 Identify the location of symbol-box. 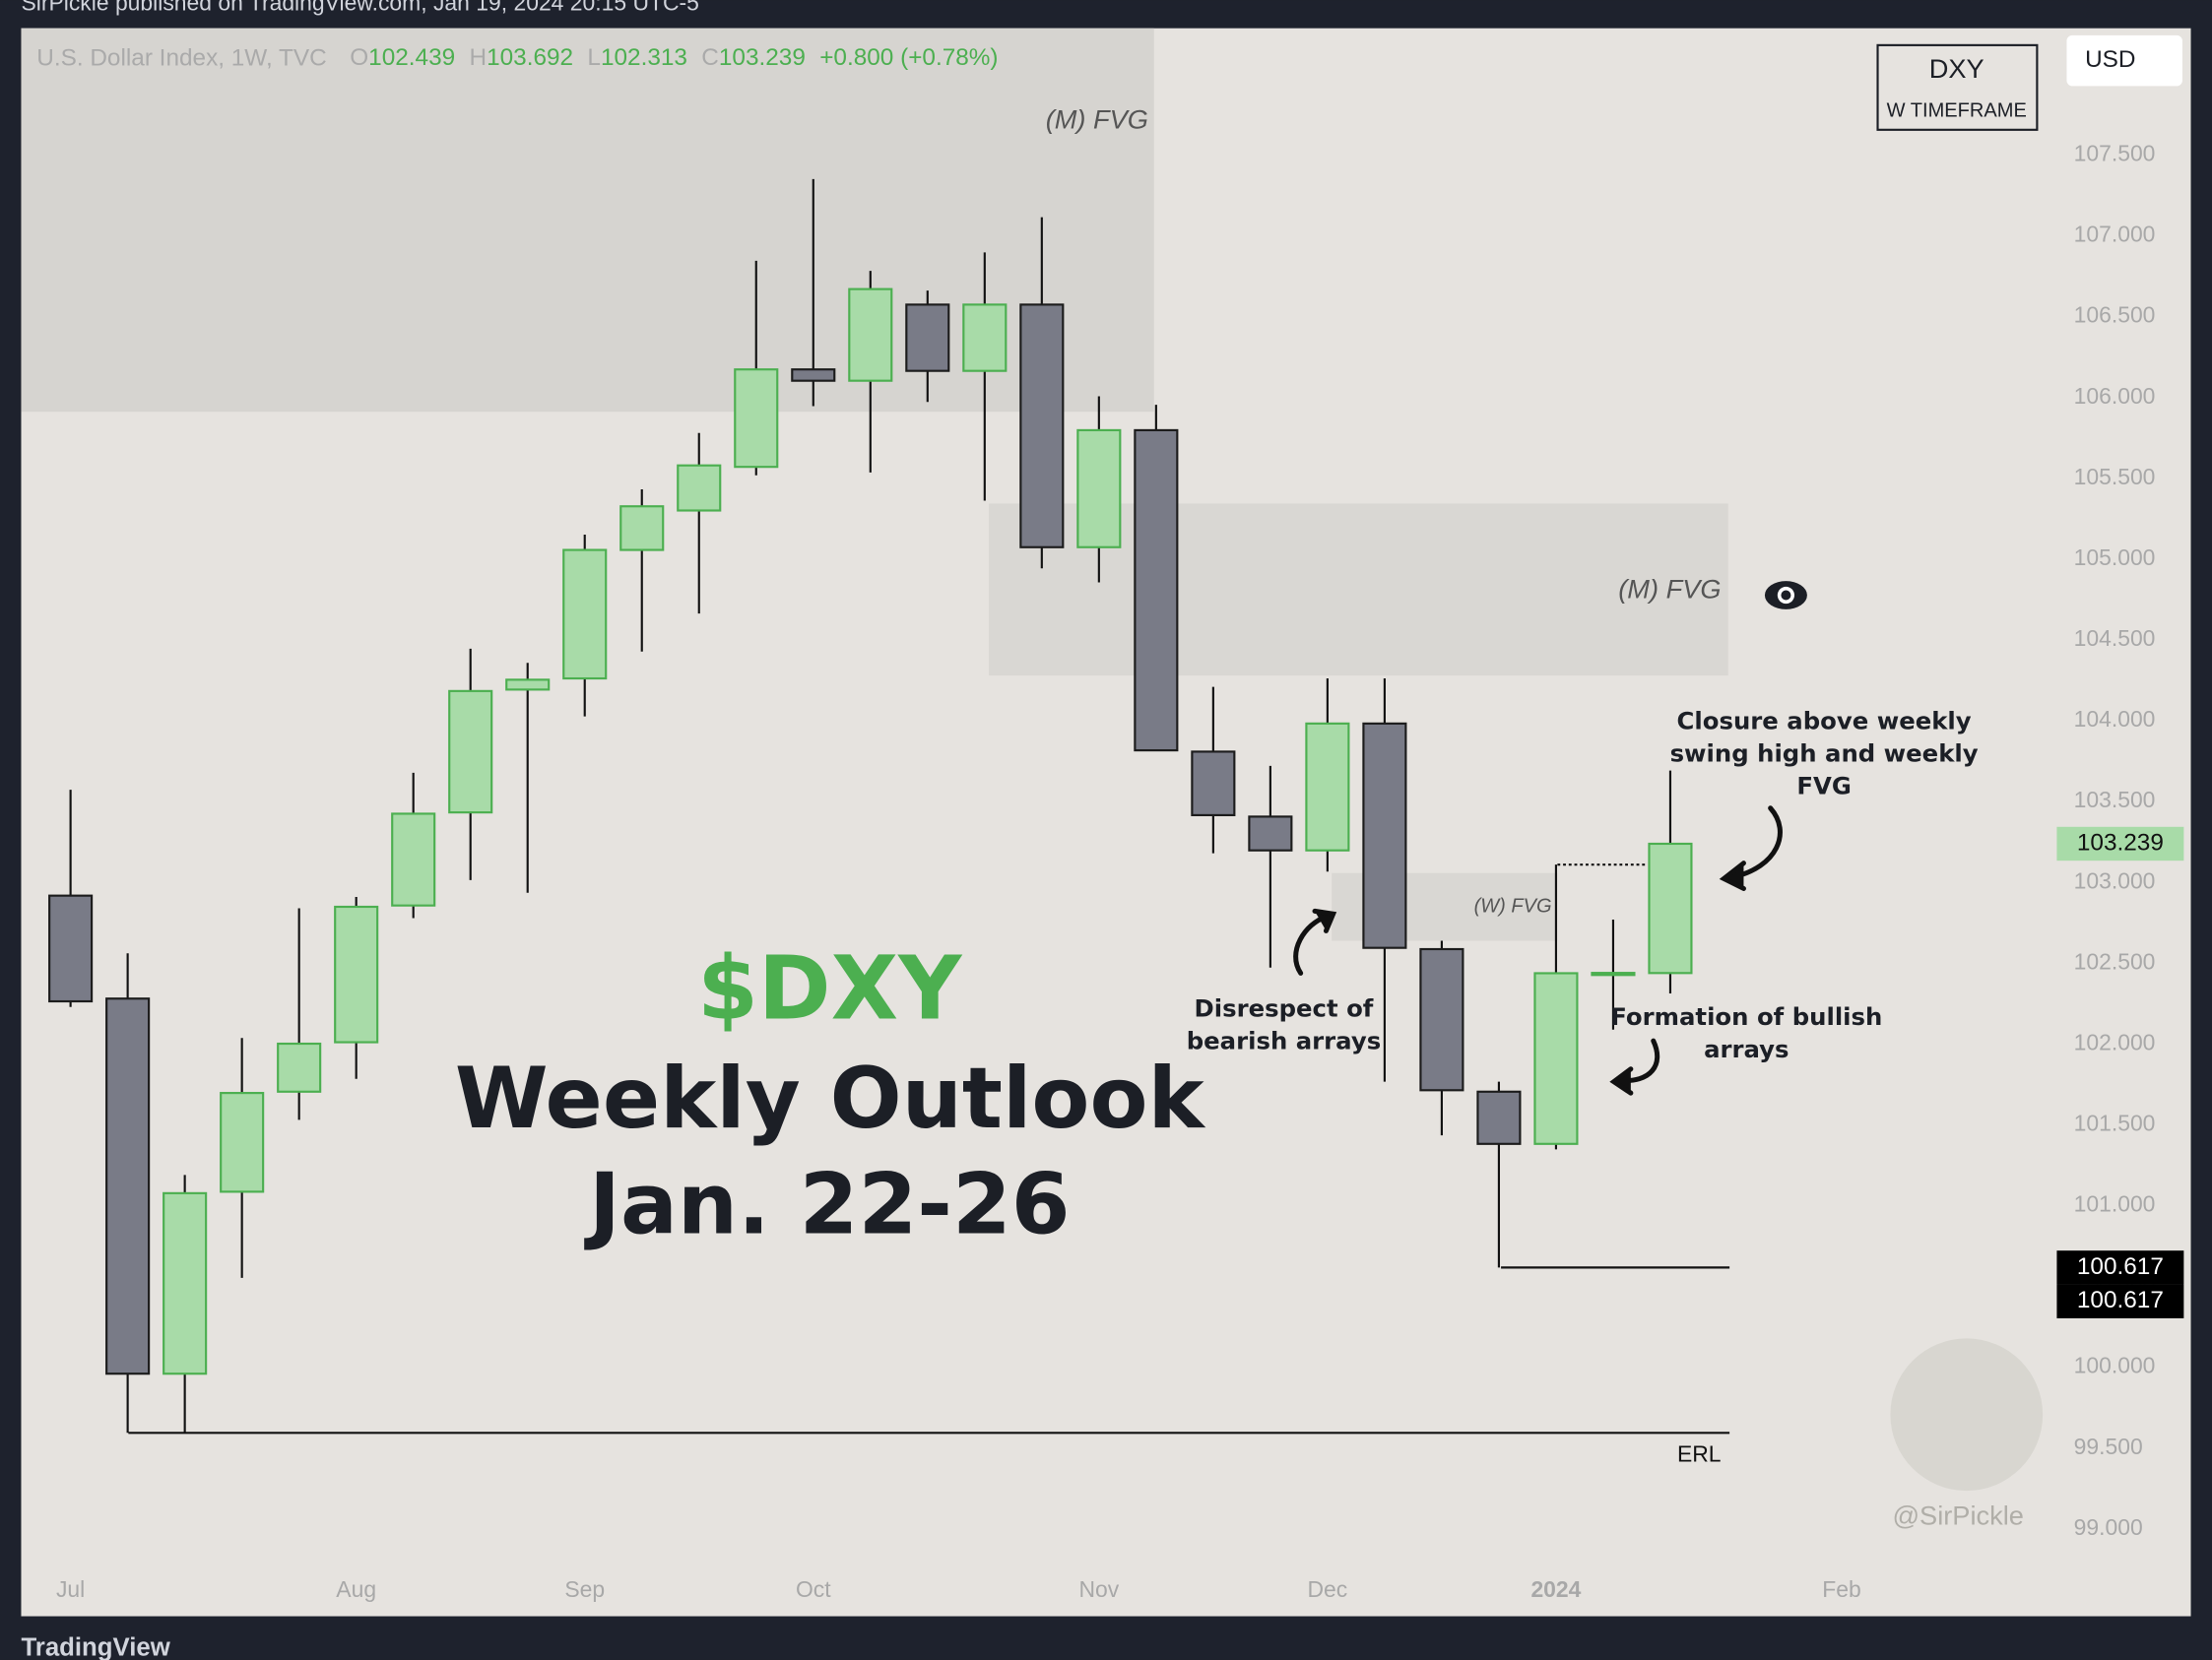
(1957, 87).